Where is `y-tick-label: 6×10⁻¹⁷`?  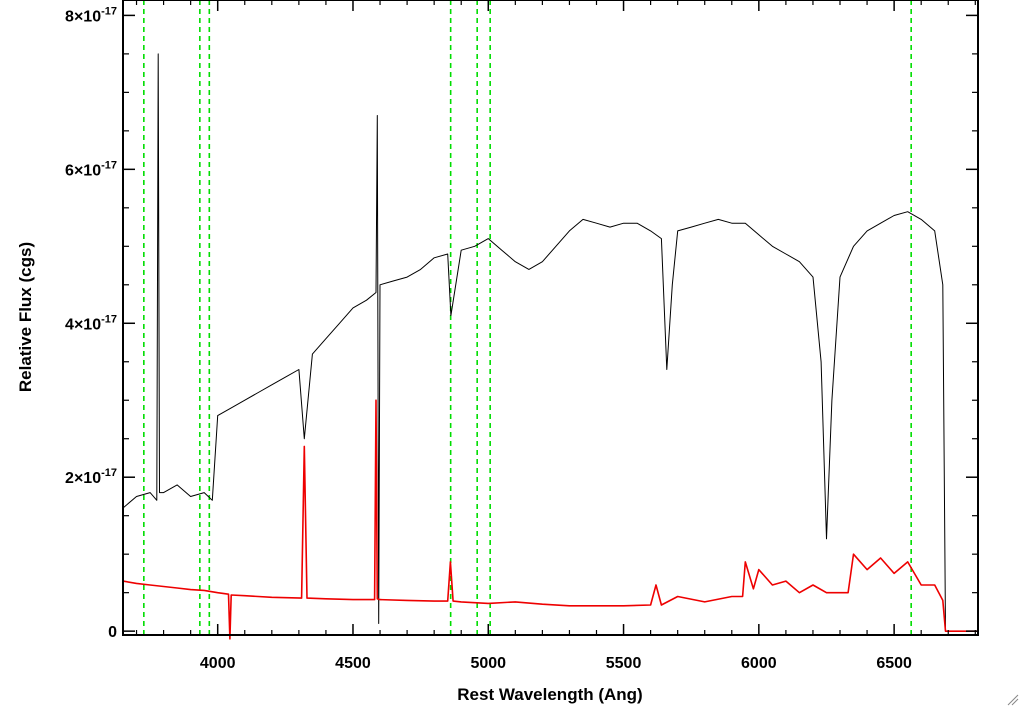 y-tick-label: 6×10⁻¹⁷ is located at coordinates (91, 169).